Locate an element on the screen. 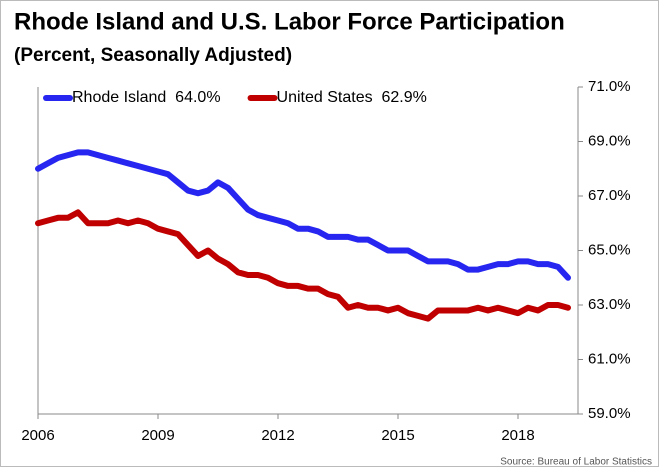  legend-label: Rhode Island 64.0% is located at coordinates (146, 97).